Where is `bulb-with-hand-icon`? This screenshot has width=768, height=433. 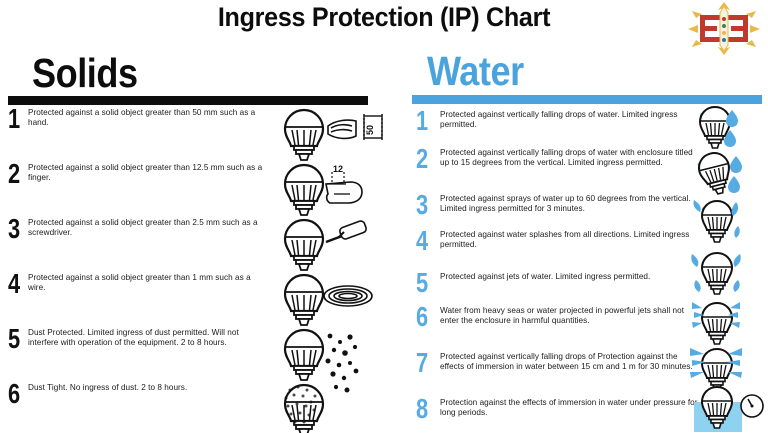 bulb-with-hand-icon is located at coordinates (304, 135).